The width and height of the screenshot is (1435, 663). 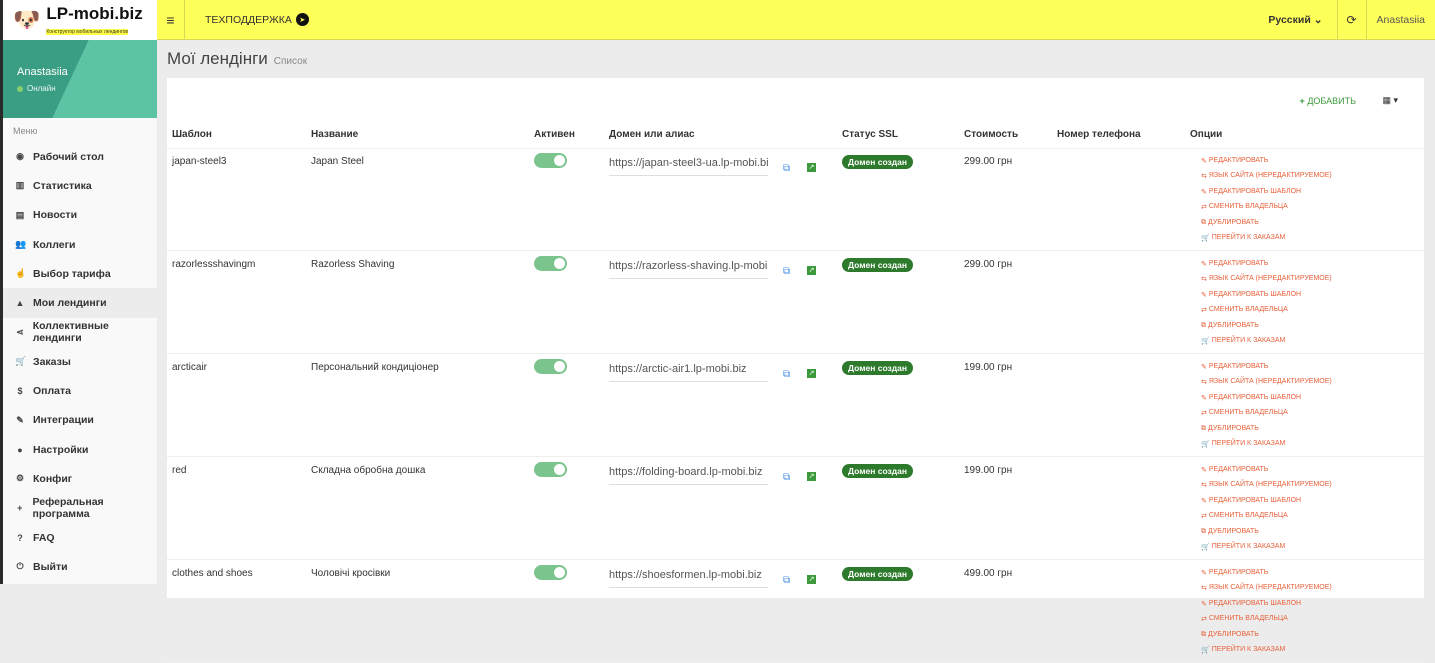 What do you see at coordinates (43, 361) in the screenshot?
I see `sidebar-item-cart: 🛒 Заказы` at bounding box center [43, 361].